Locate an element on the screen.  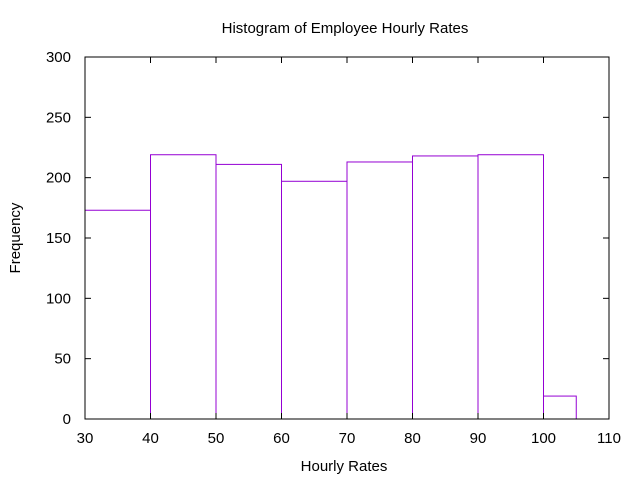
x-tick-label: 110 is located at coordinates (609, 438).